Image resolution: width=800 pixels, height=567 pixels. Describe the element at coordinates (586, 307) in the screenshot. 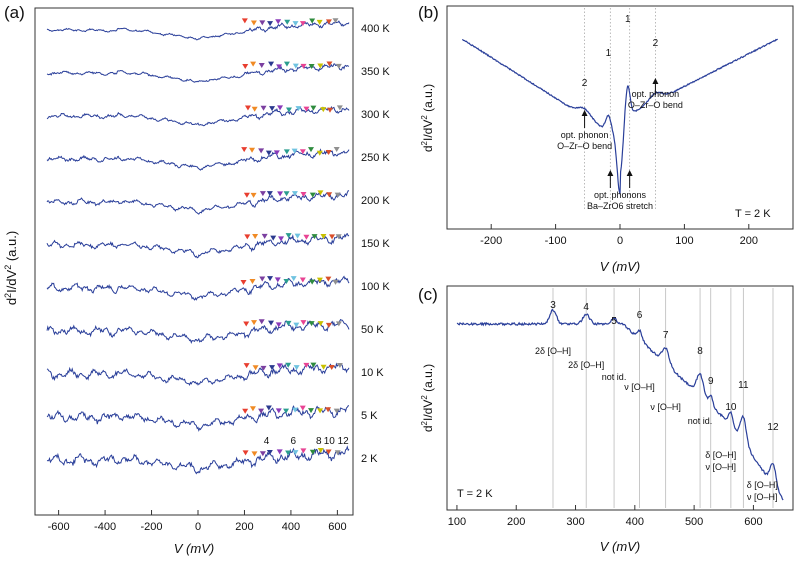

I see `panel-c-peak-number: 4` at that location.